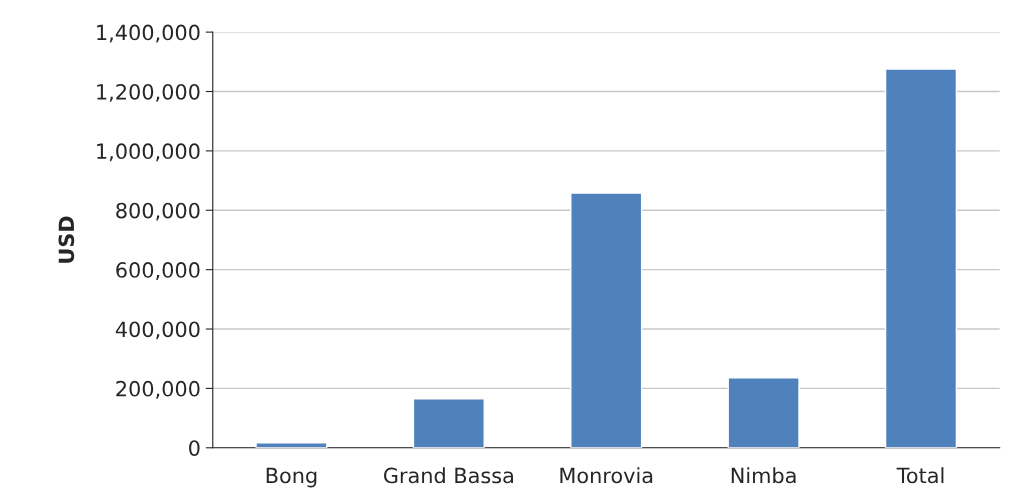 The height and width of the screenshot is (502, 1018). What do you see at coordinates (157, 330) in the screenshot?
I see `y-tick-label: 400,000` at bounding box center [157, 330].